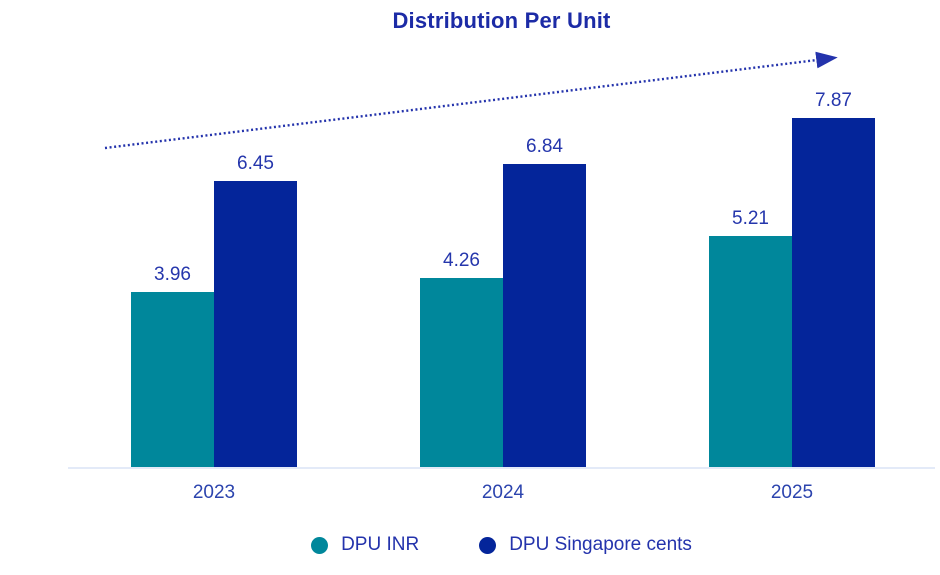 The height and width of the screenshot is (575, 940). What do you see at coordinates (380, 544) in the screenshot?
I see `legend-label: DPU INR` at bounding box center [380, 544].